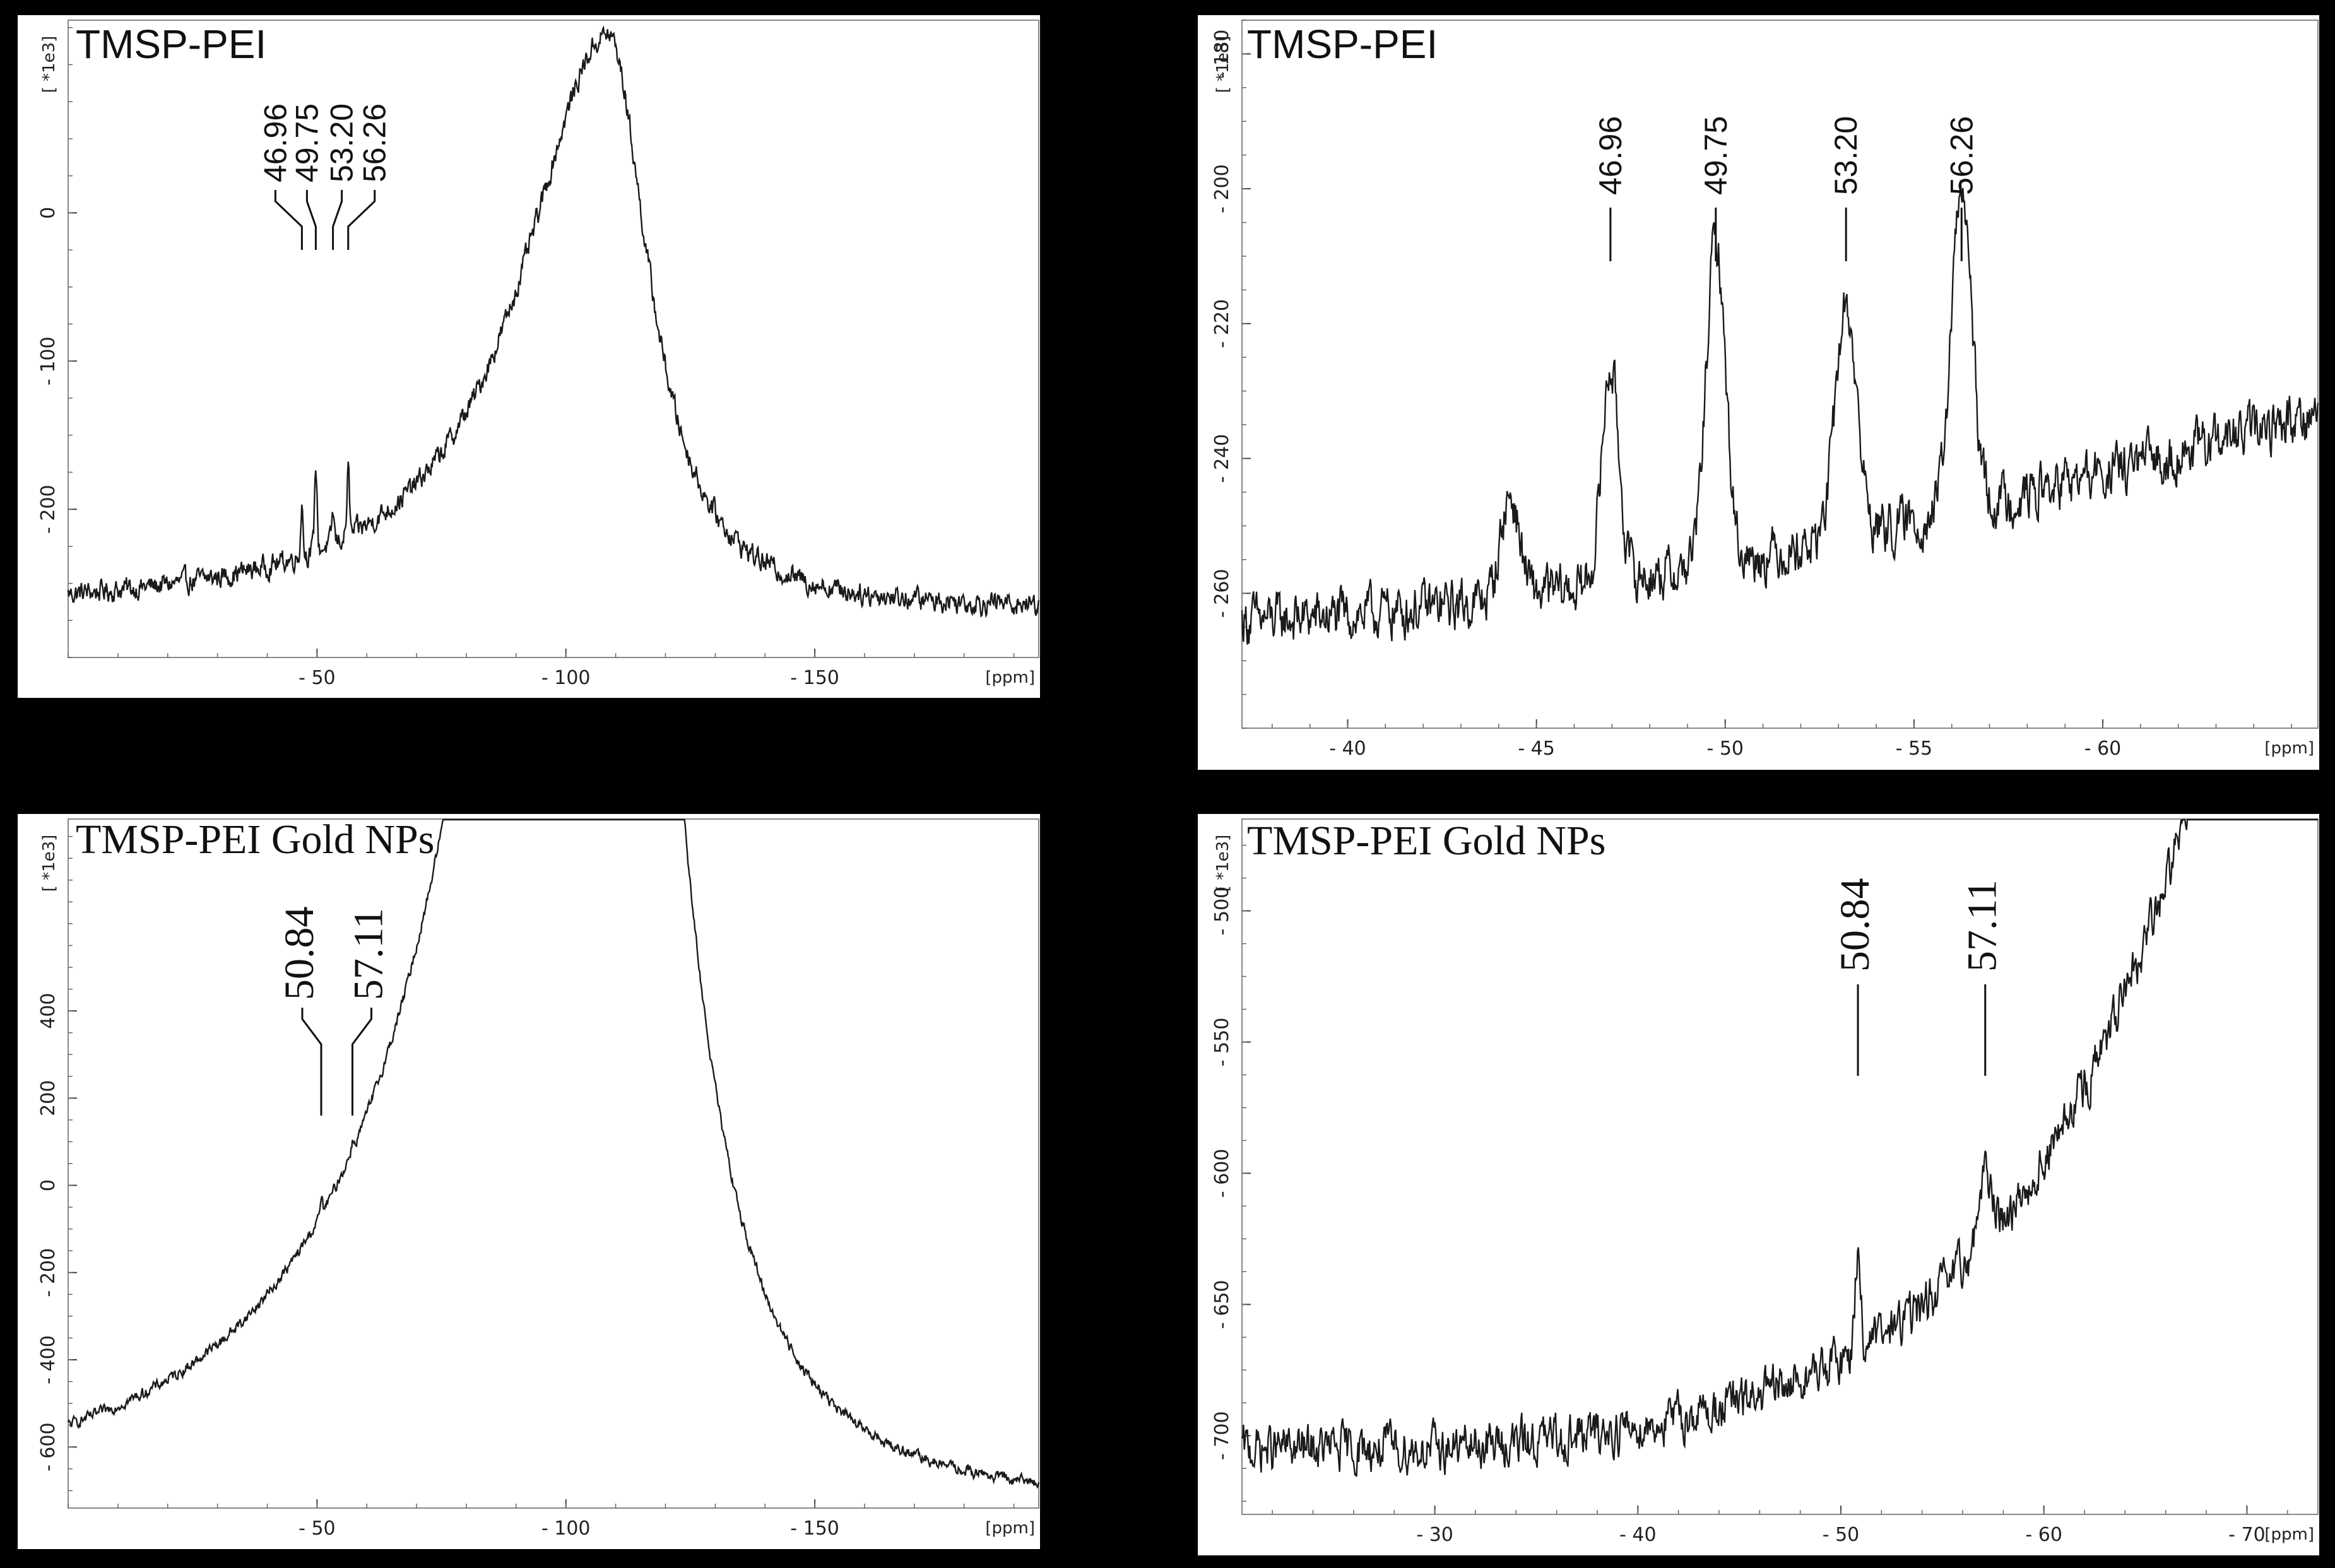 The image size is (2335, 1568). What do you see at coordinates (48, 1011) in the screenshot?
I see `y-tick-label: 400` at bounding box center [48, 1011].